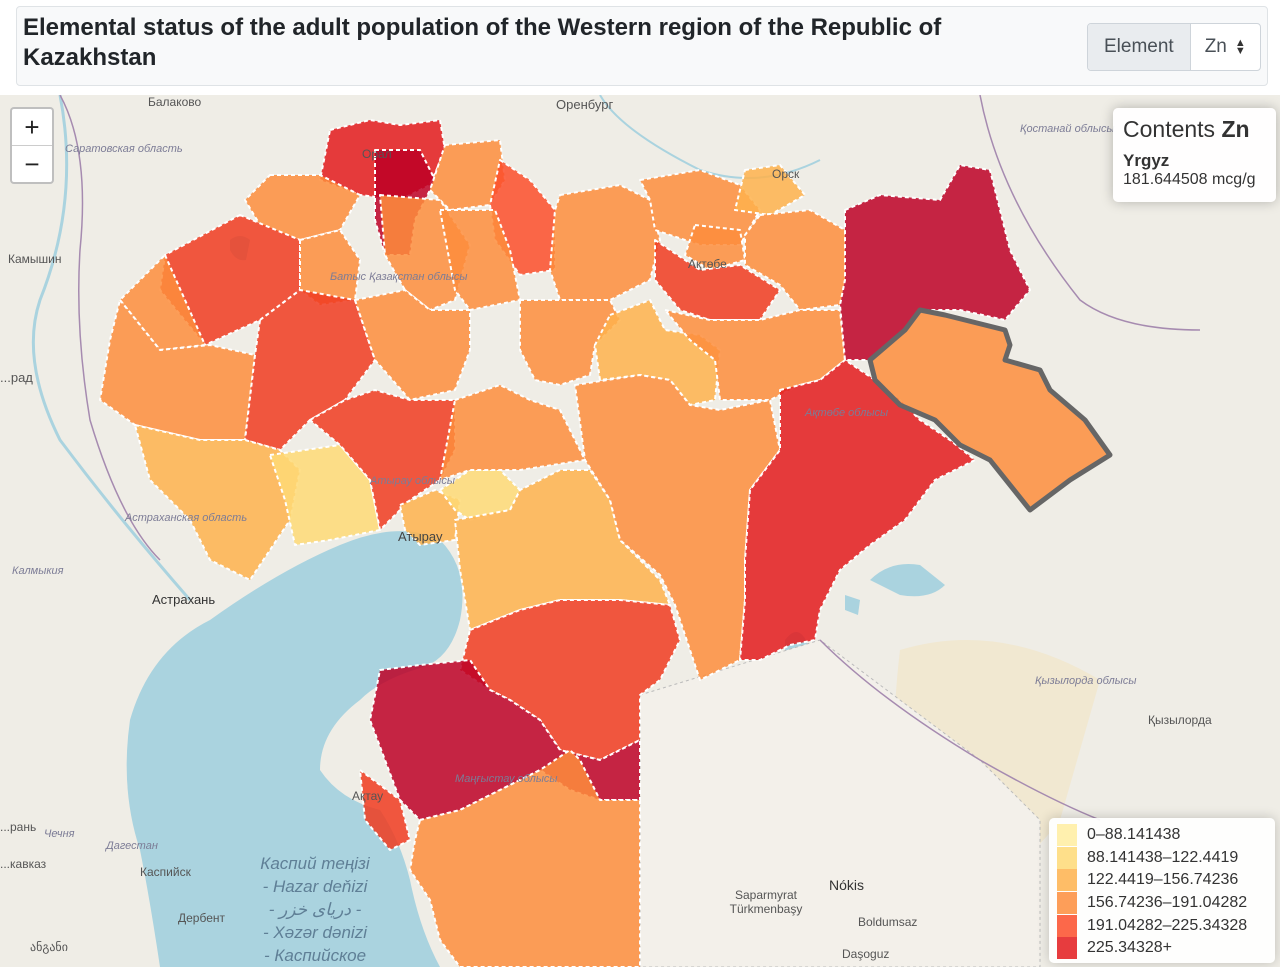  Describe the element at coordinates (377, 154) in the screenshot. I see `map-label: Орал` at that location.